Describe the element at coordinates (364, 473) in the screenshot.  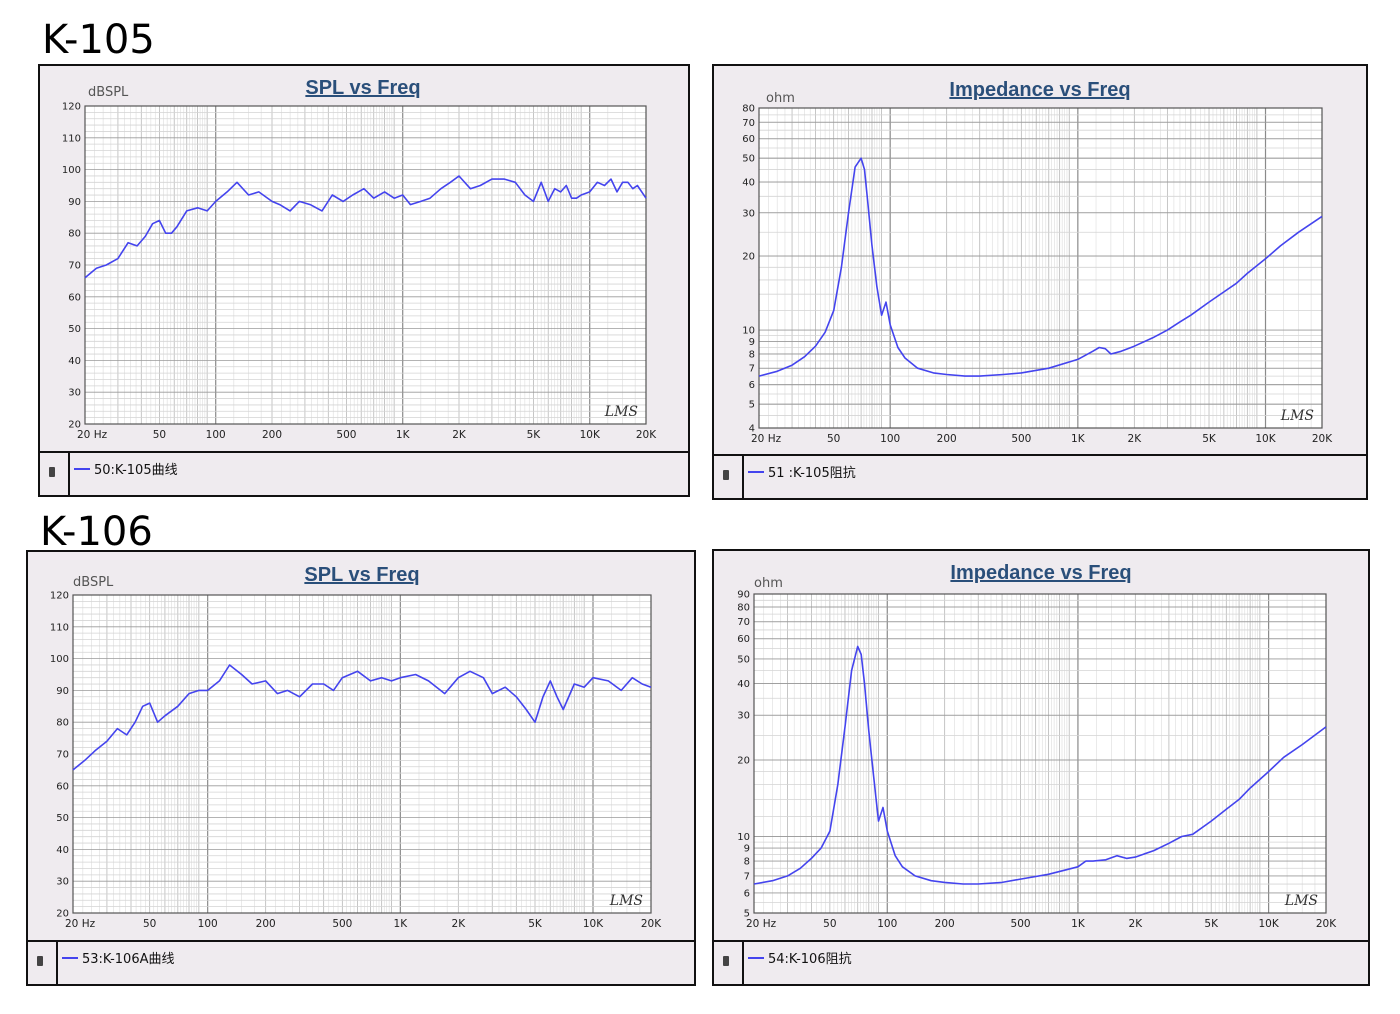
I see `legend-bar: 50:K-105曲线` at that location.